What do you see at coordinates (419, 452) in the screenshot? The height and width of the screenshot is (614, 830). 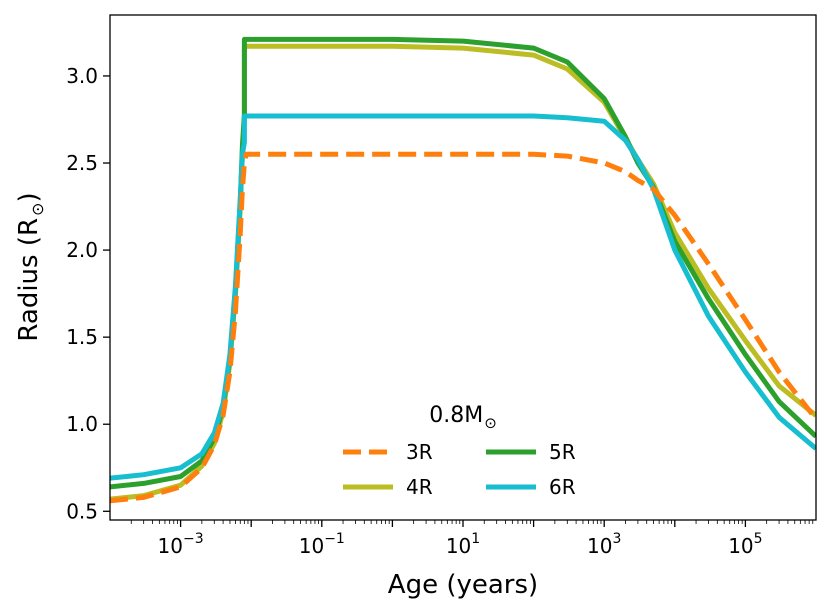 I see `legend-label: 3R` at bounding box center [419, 452].